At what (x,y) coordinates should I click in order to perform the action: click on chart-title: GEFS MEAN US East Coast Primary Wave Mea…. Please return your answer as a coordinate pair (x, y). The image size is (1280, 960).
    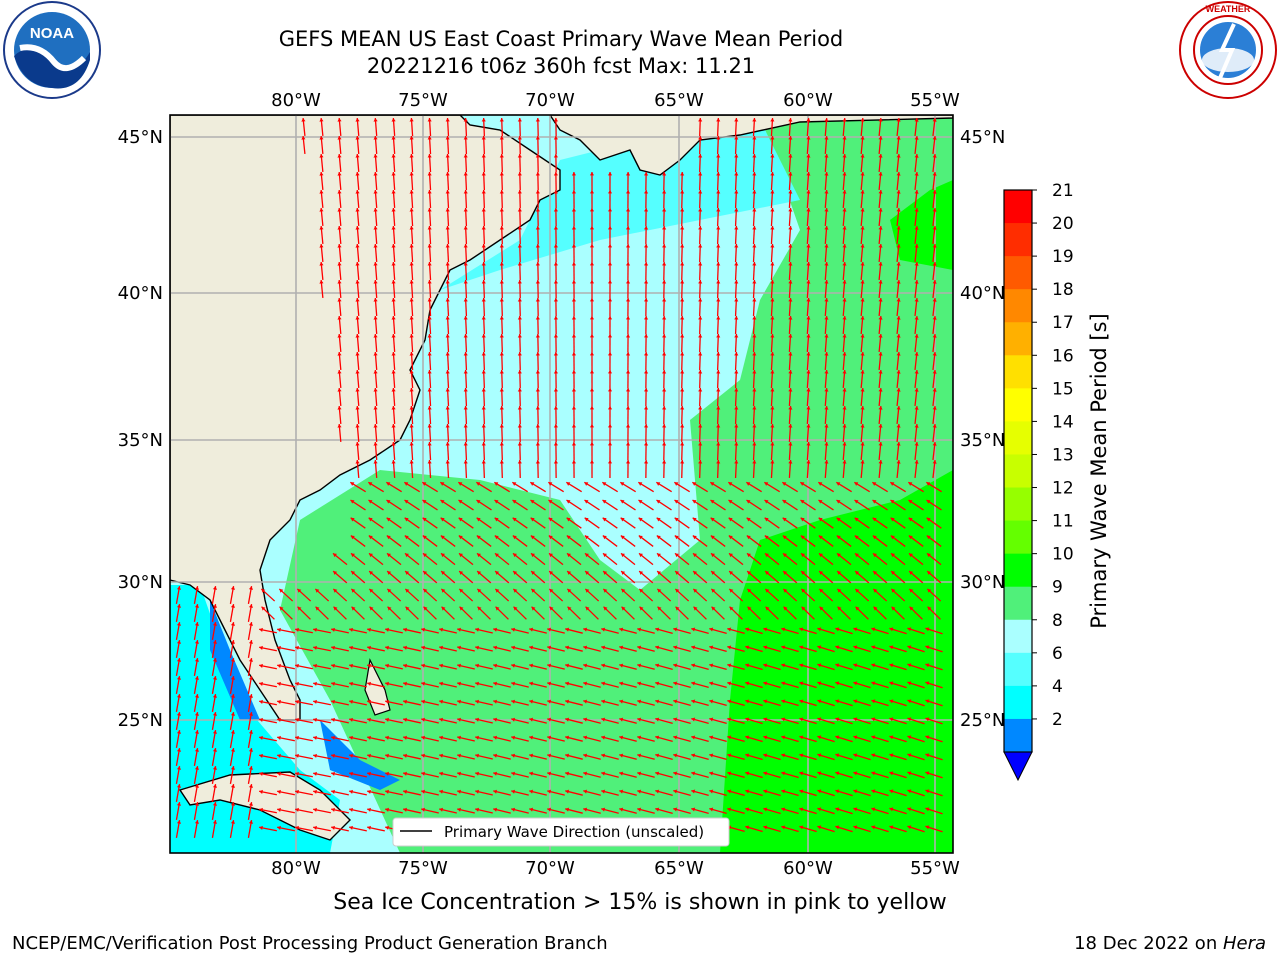
    Looking at the image, I should click on (561, 39).